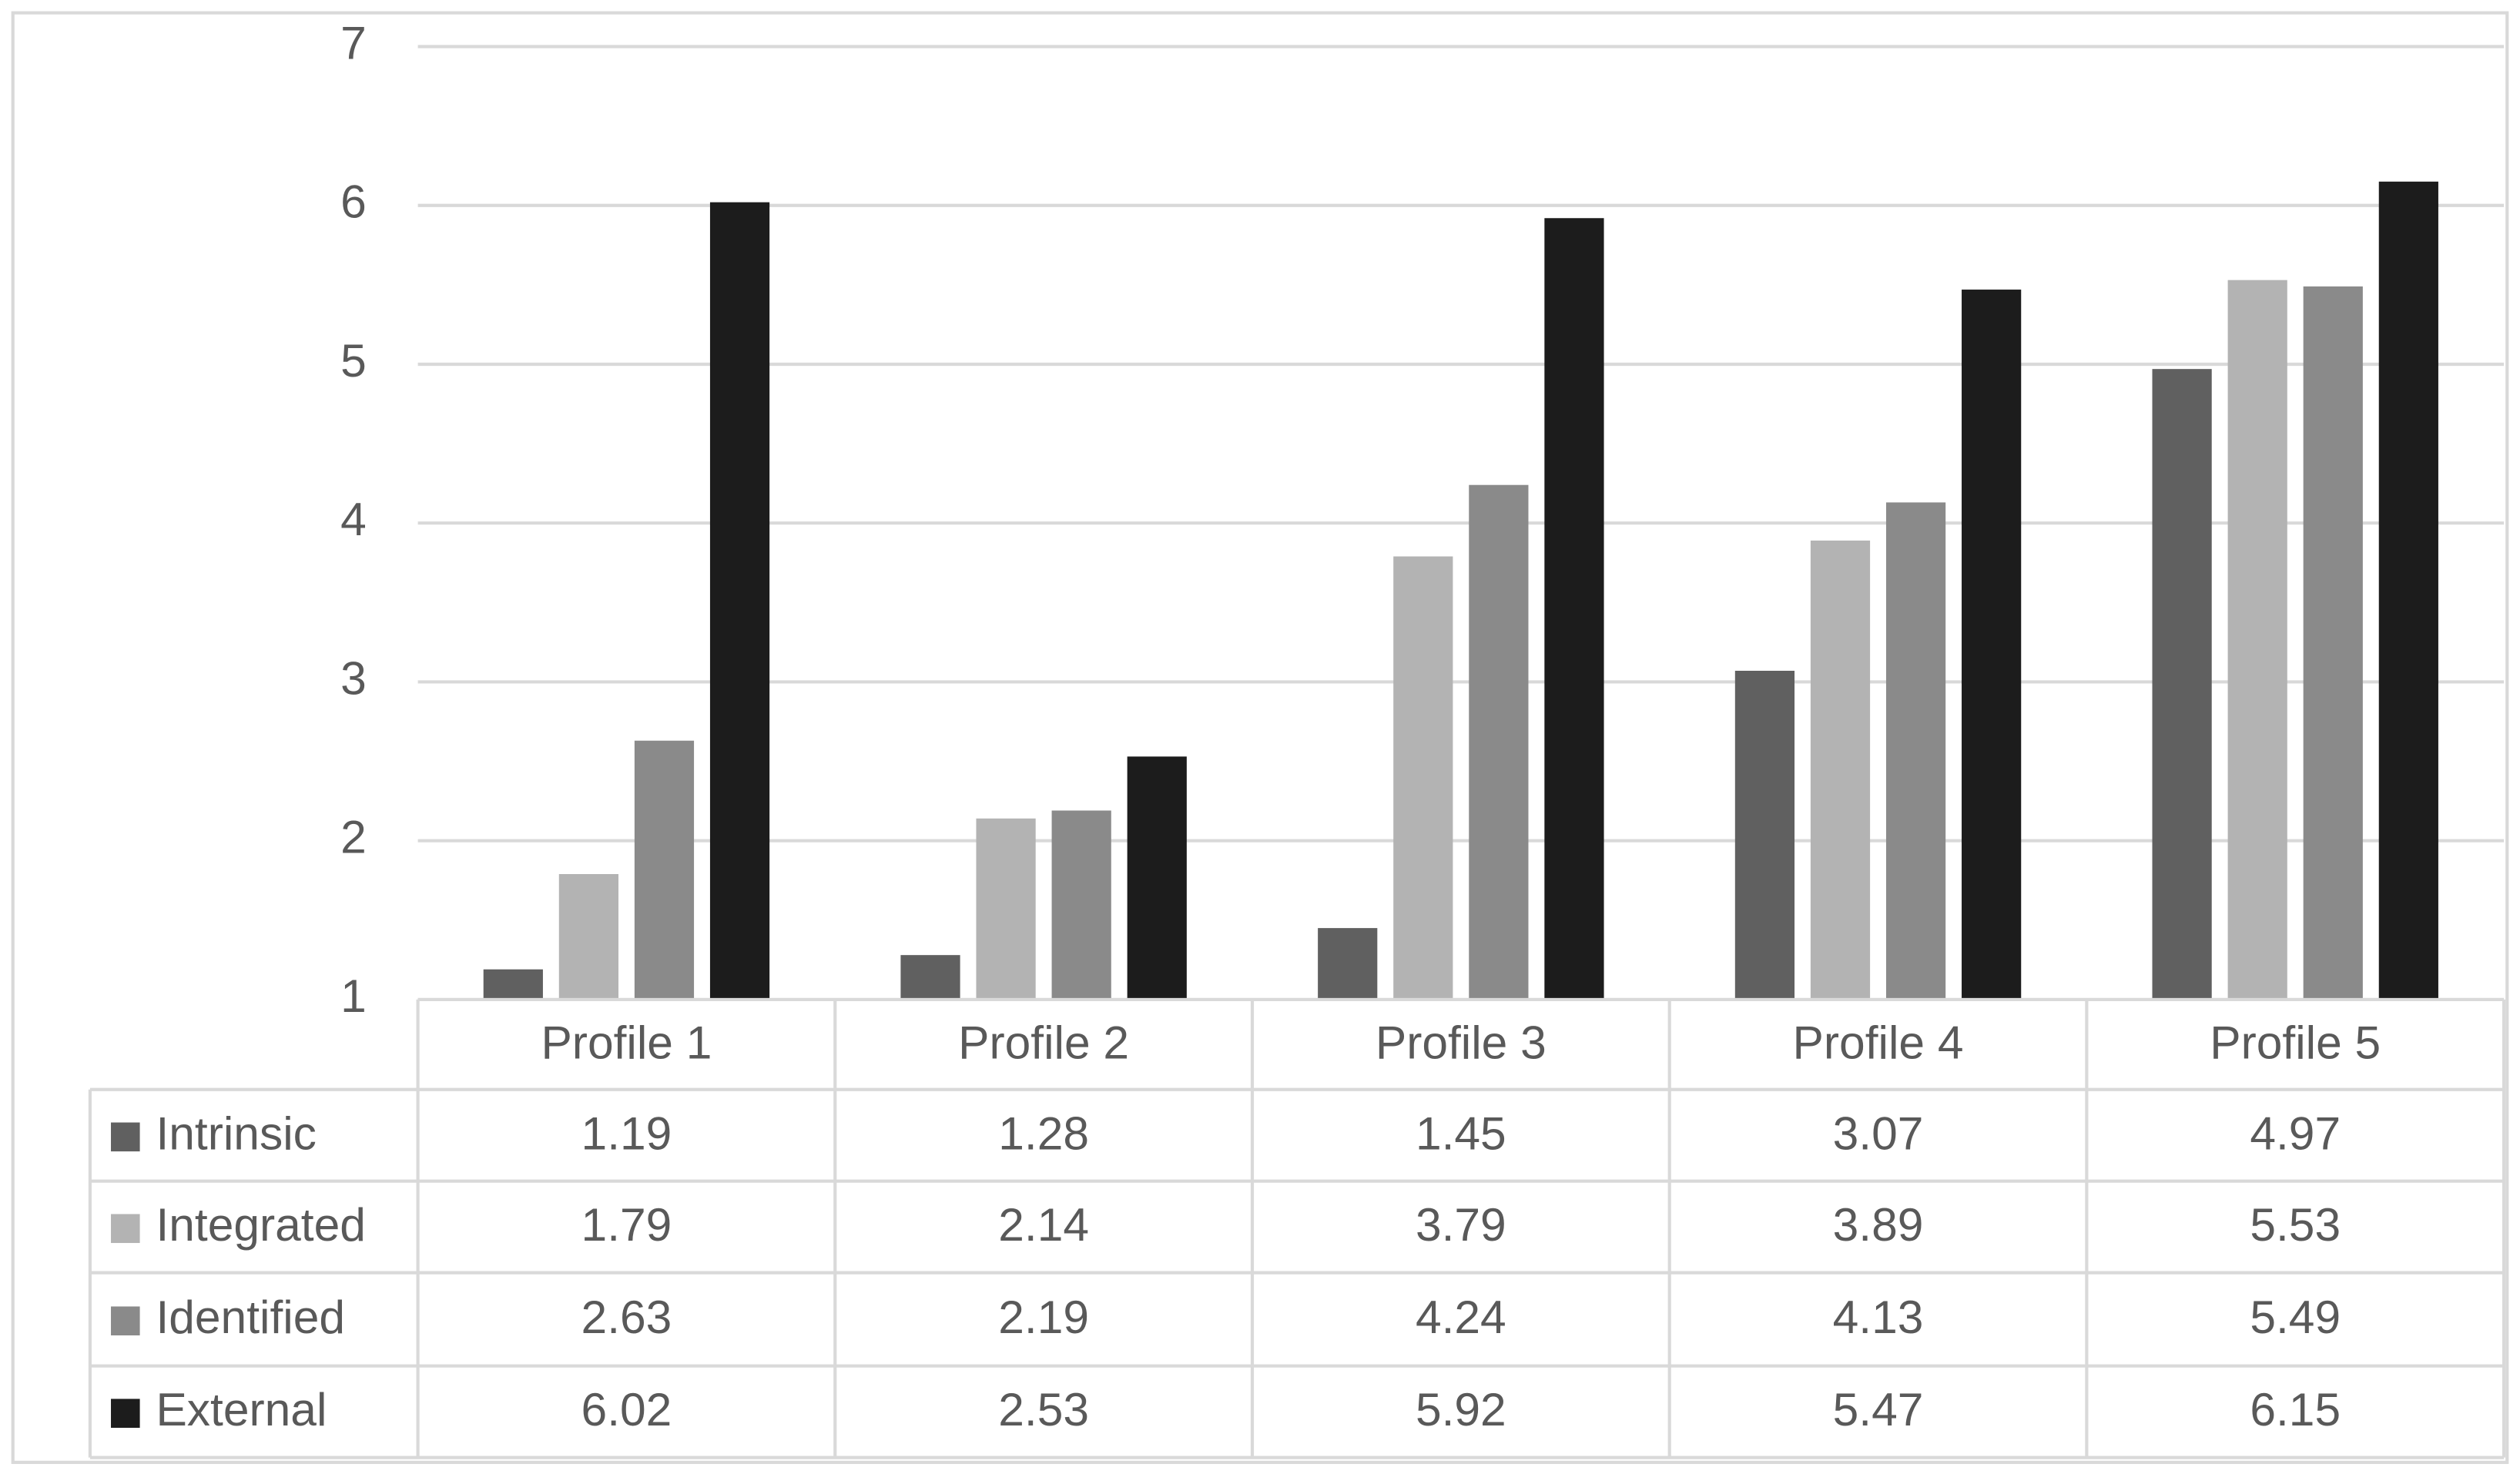  Describe the element at coordinates (353, 360) in the screenshot. I see `y-tick-label: 5` at that location.